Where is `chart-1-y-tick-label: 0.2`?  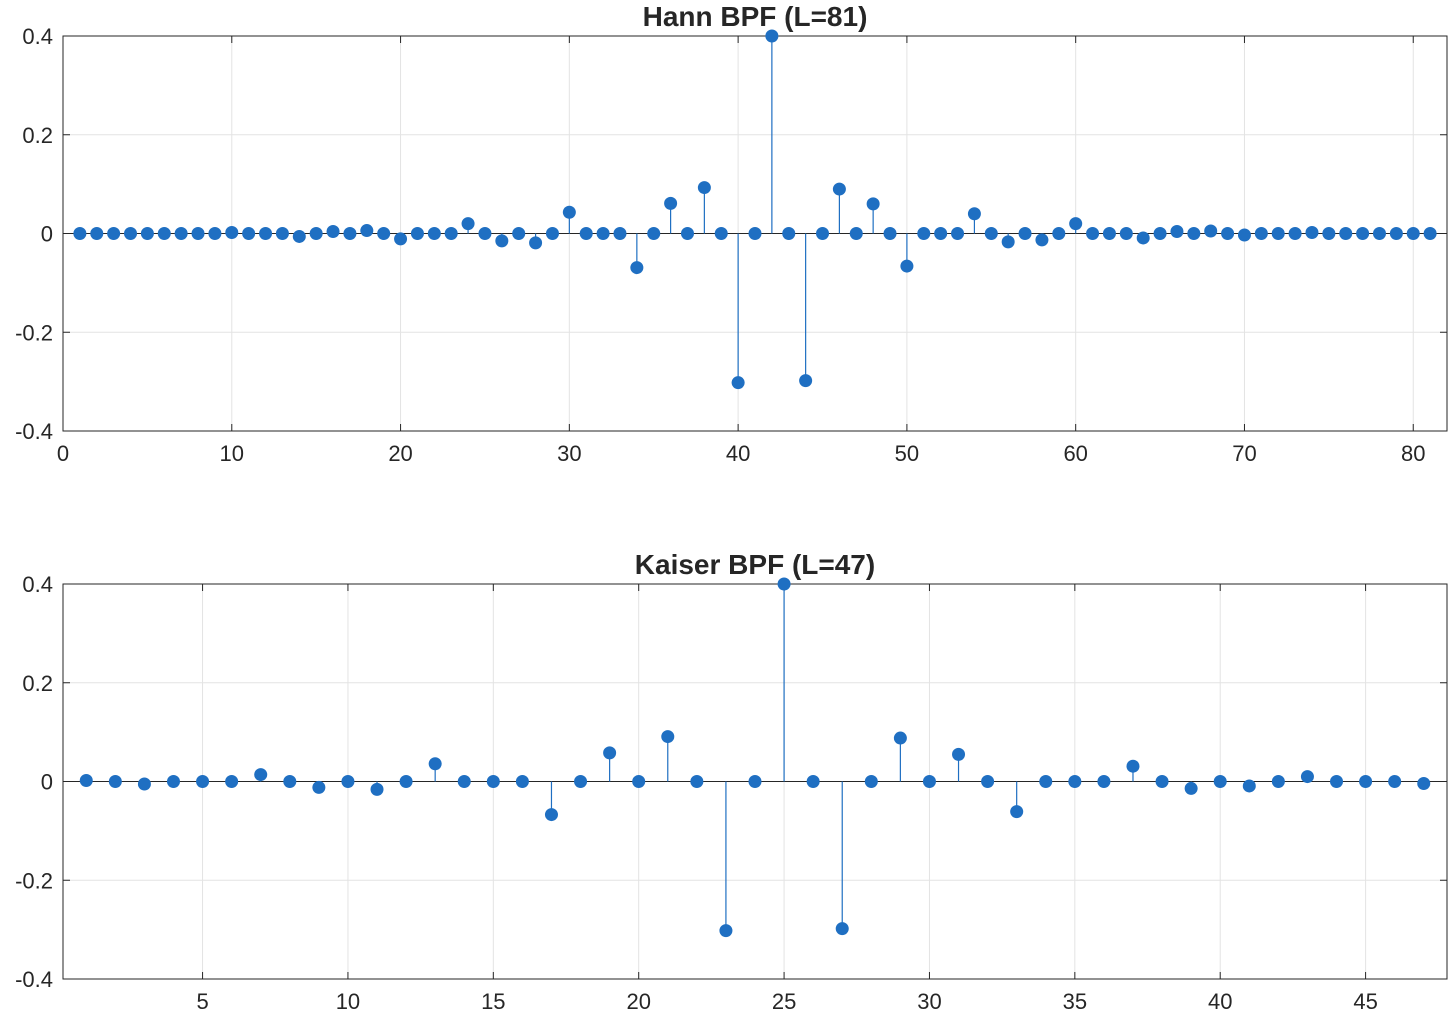
chart-1-y-tick-label: 0.2 is located at coordinates (37, 683).